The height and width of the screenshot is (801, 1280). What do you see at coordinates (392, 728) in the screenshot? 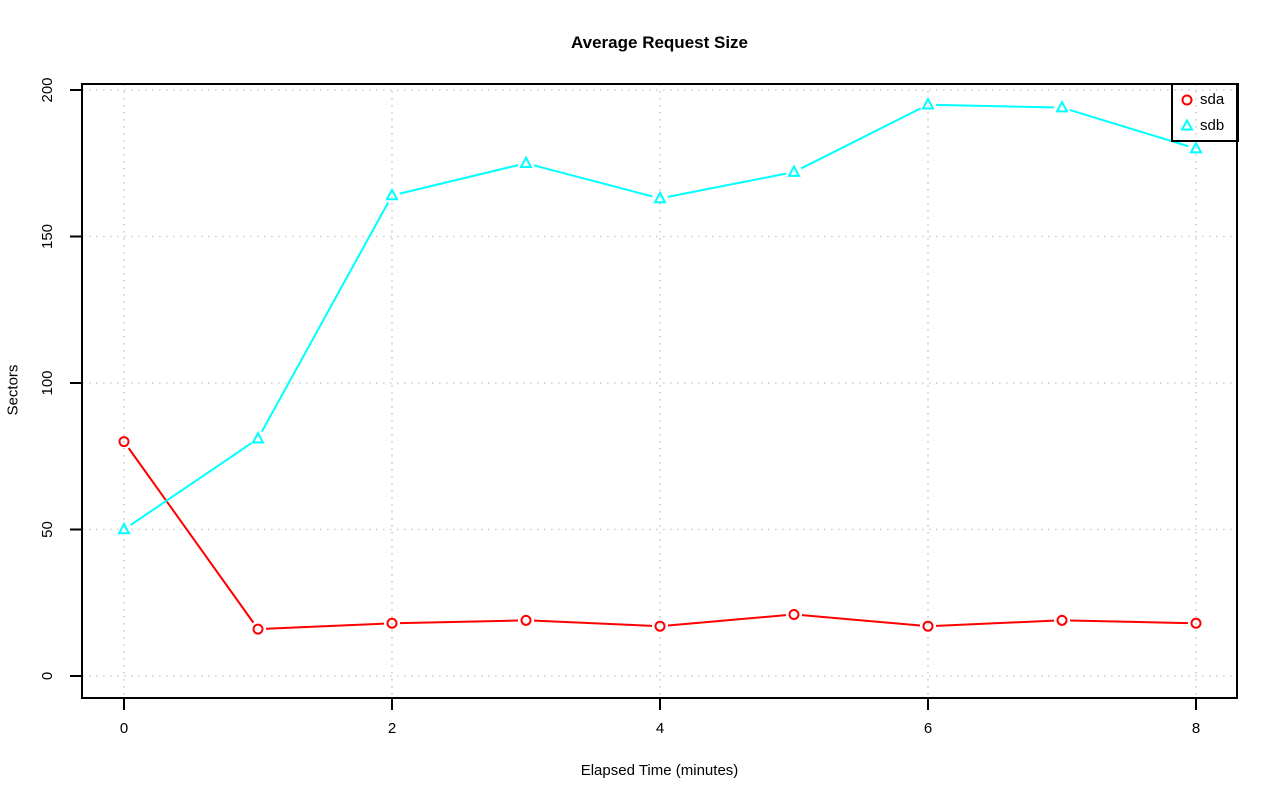
I see `x-tick-label: 2` at bounding box center [392, 728].